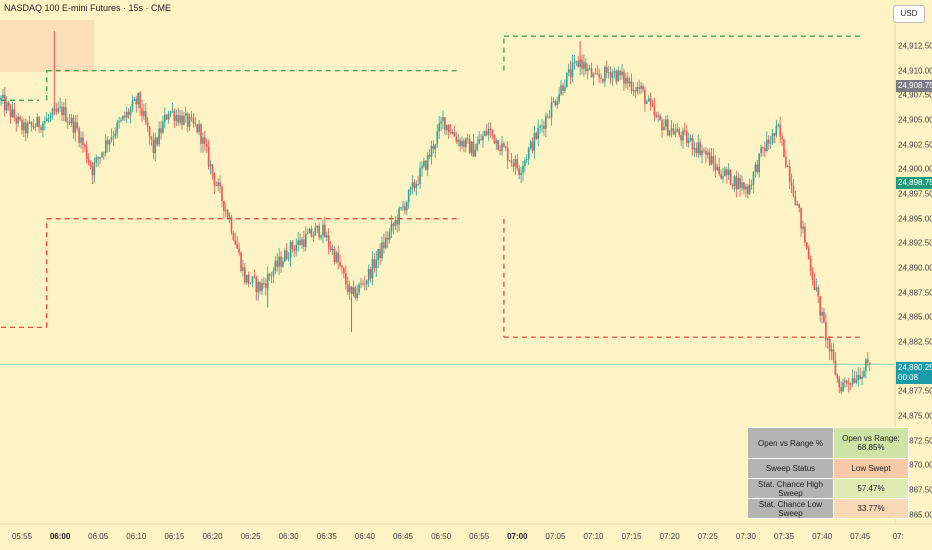  I want to click on time-tick-label: 06:15, so click(174, 536).